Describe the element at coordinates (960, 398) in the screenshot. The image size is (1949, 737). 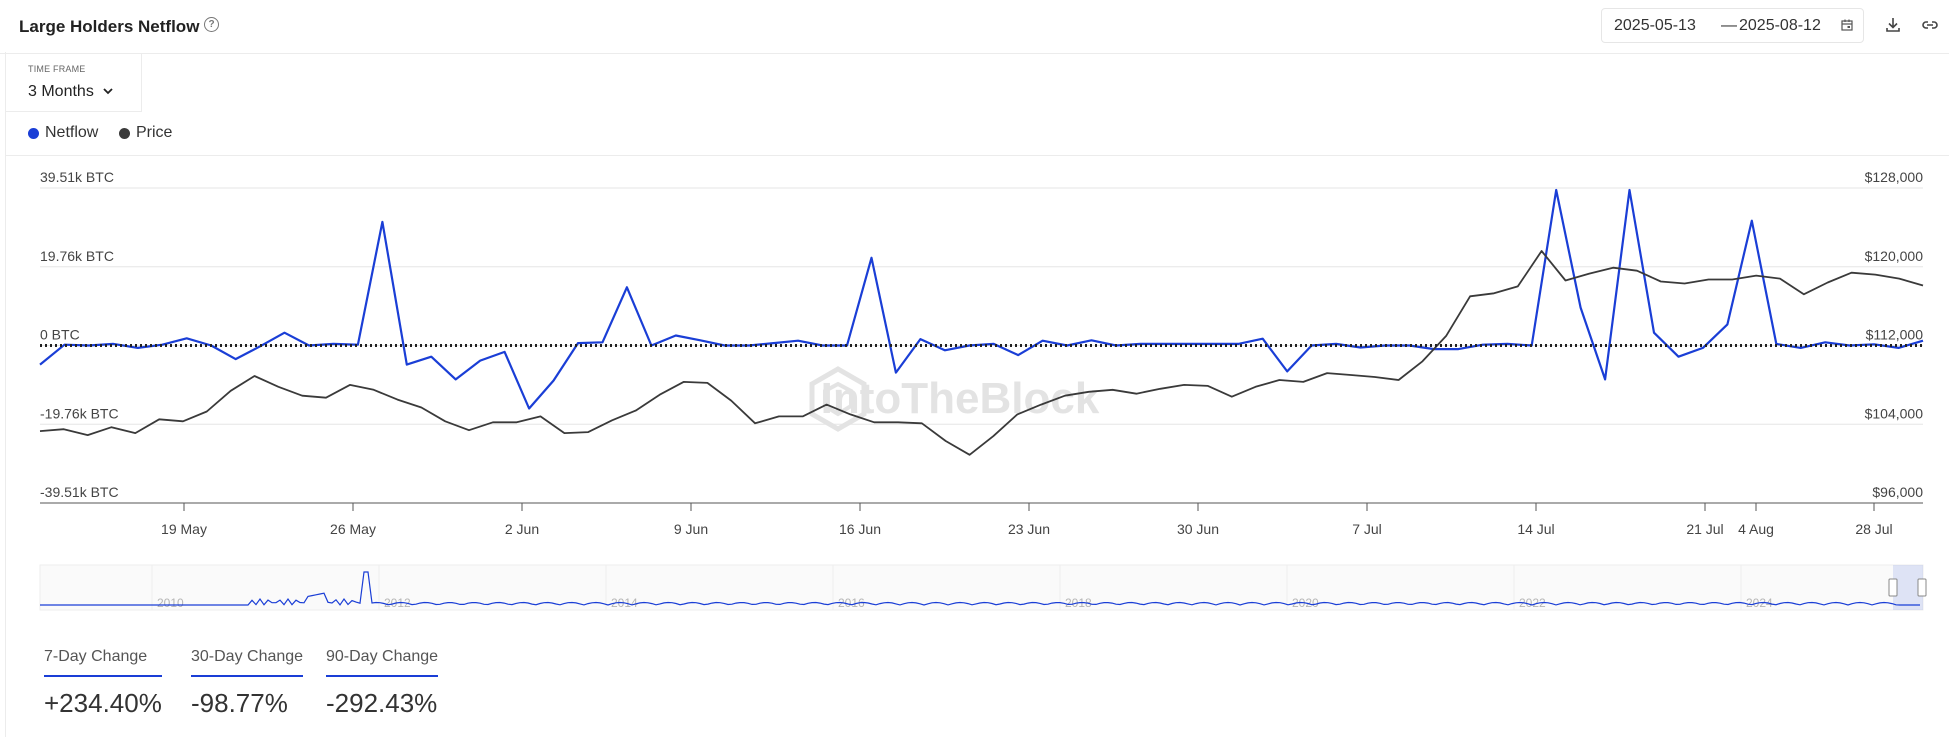
I see `watermark: IntoTheBlock` at that location.